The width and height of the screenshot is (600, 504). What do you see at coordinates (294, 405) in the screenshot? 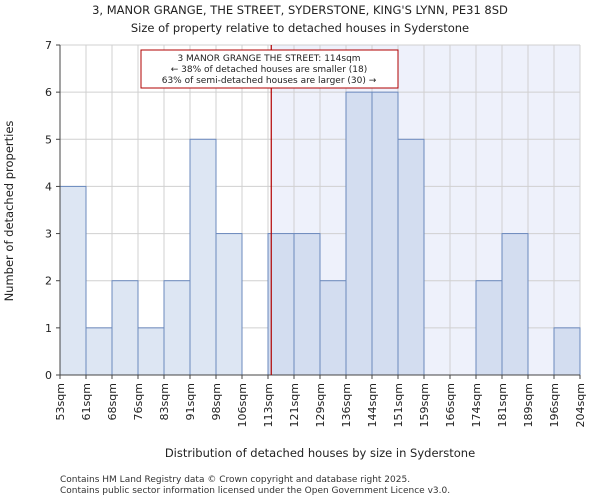
I see `x-tick-label: 121sqm` at bounding box center [294, 405].